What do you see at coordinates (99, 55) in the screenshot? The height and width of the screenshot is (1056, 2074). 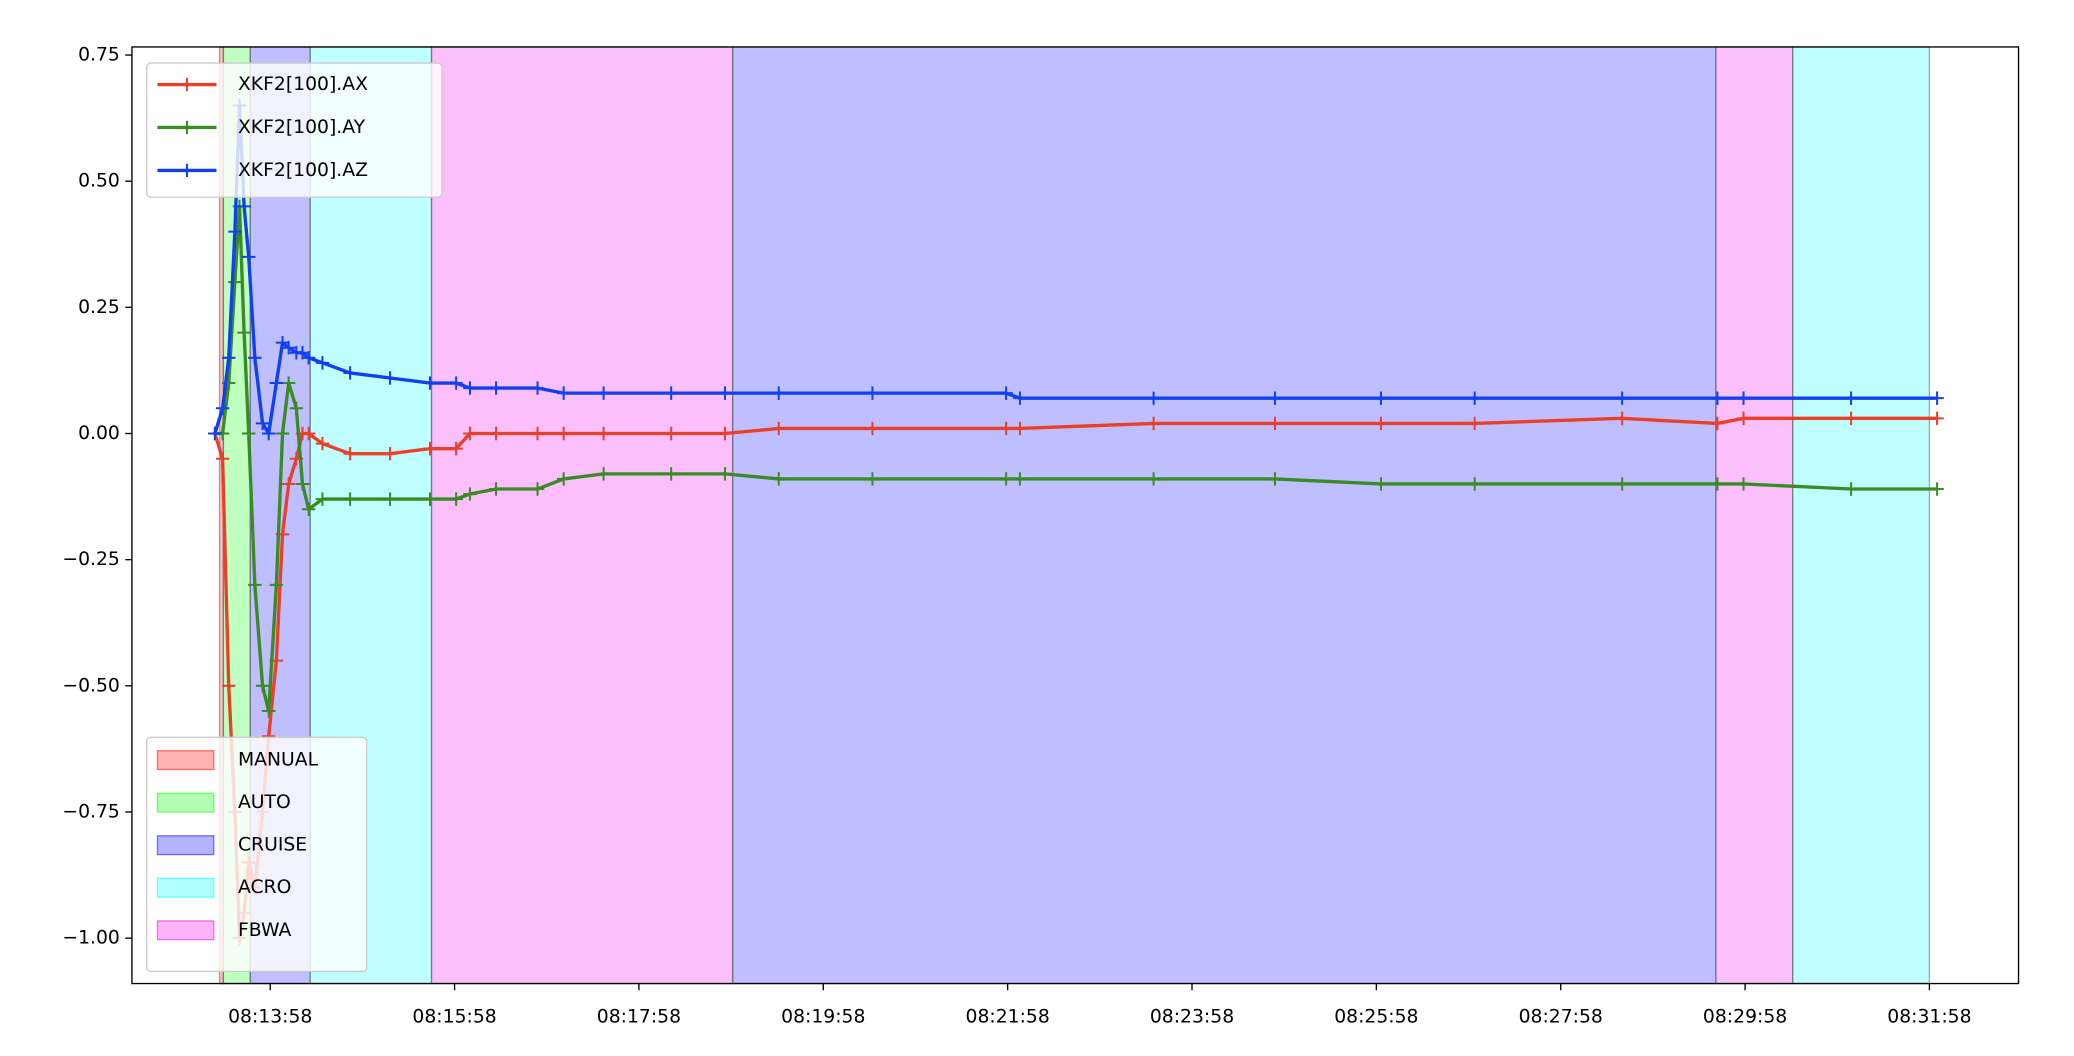 I see `y-tick-label: 0.75` at bounding box center [99, 55].